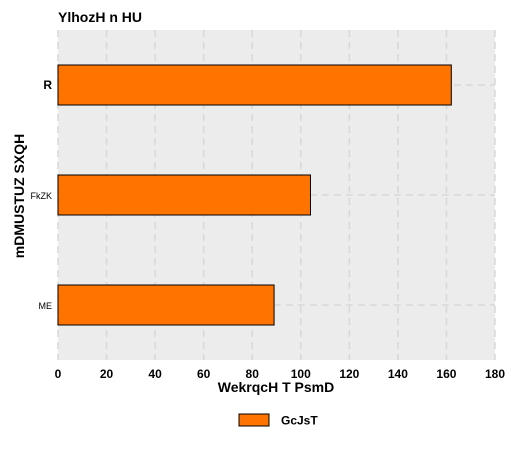 This screenshot has height=455, width=520. I want to click on x-tick-label: 80, so click(253, 374).